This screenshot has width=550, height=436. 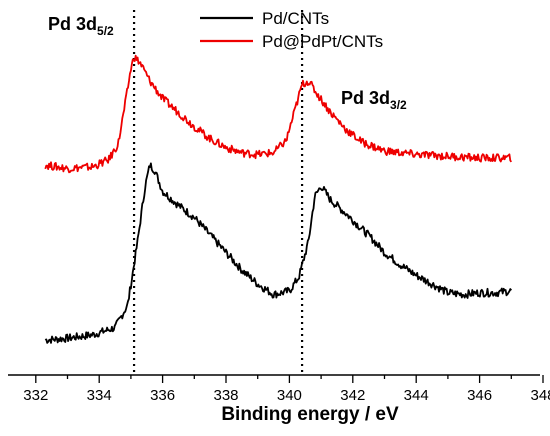 I want to click on peak-annotation-3d52: Pd 3d5/2, so click(x=81, y=26).